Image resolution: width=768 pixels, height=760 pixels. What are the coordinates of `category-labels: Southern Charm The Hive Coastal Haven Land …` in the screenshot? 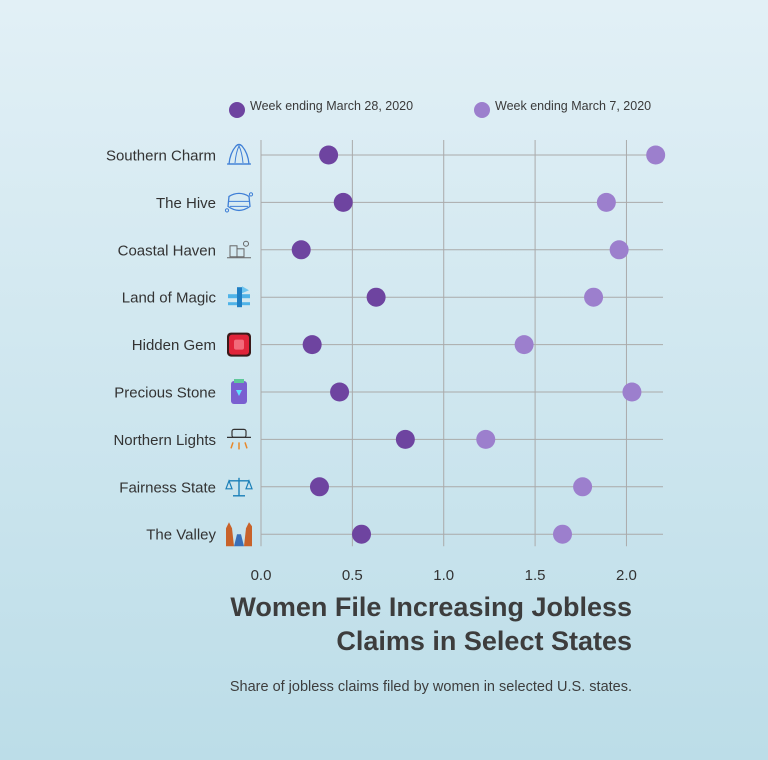 It's located at (161, 346).